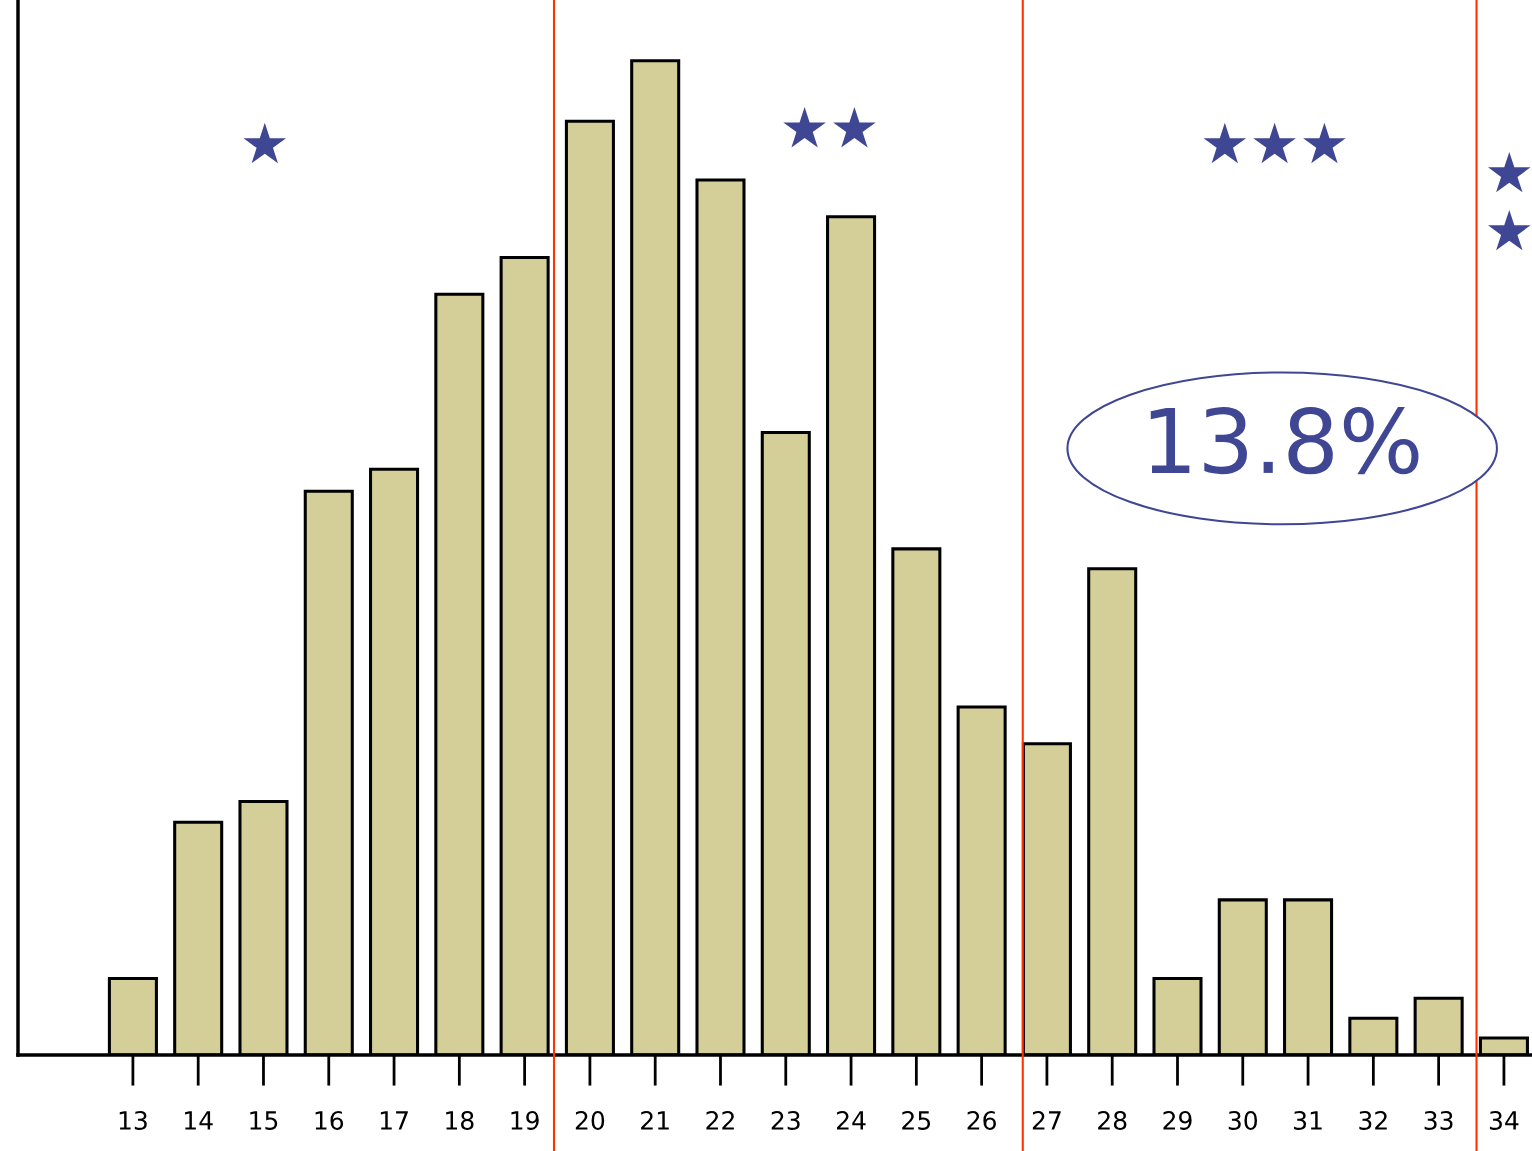  Describe the element at coordinates (981, 1120) in the screenshot. I see `x-tick-label: 26` at that location.